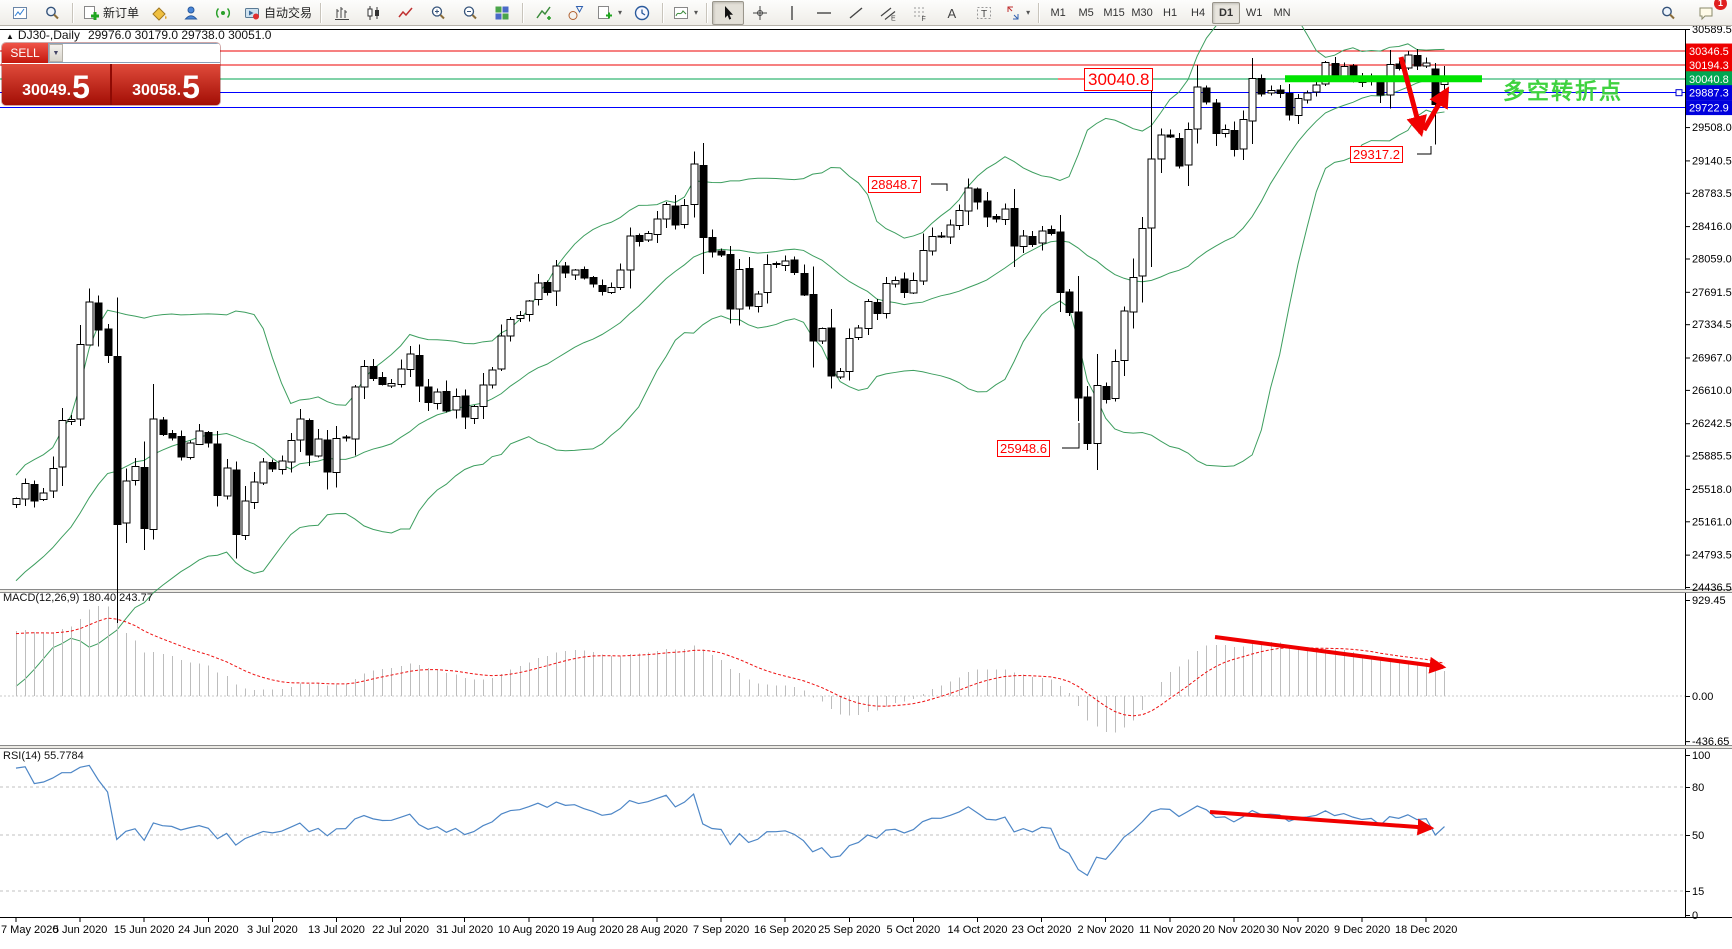 This screenshot has width=1732, height=949. Describe the element at coordinates (1170, 12) in the screenshot. I see `timeframe-button-H1: H1` at that location.